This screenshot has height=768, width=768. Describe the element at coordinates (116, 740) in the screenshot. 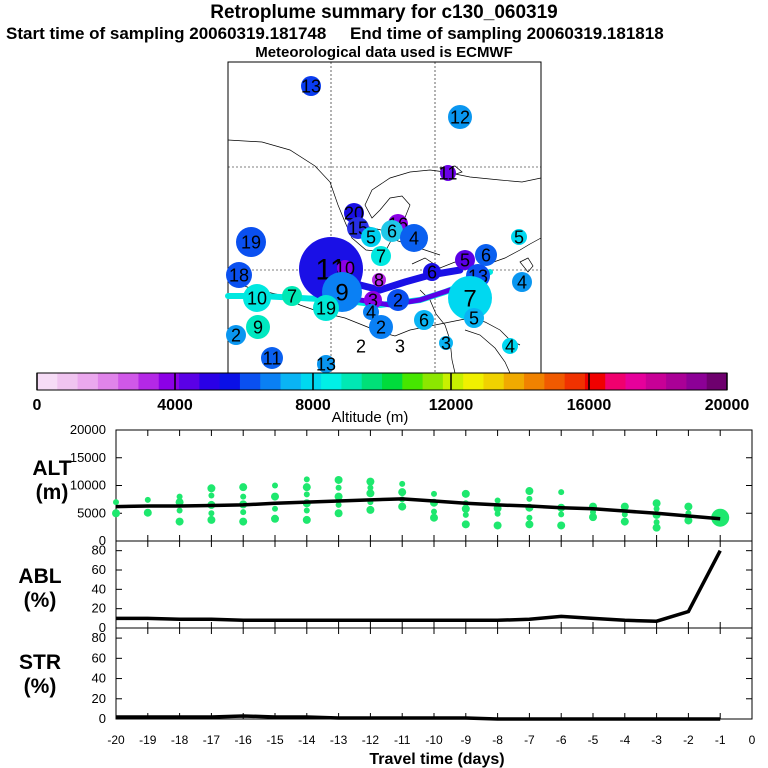

I see `x-tick-label: -20` at that location.